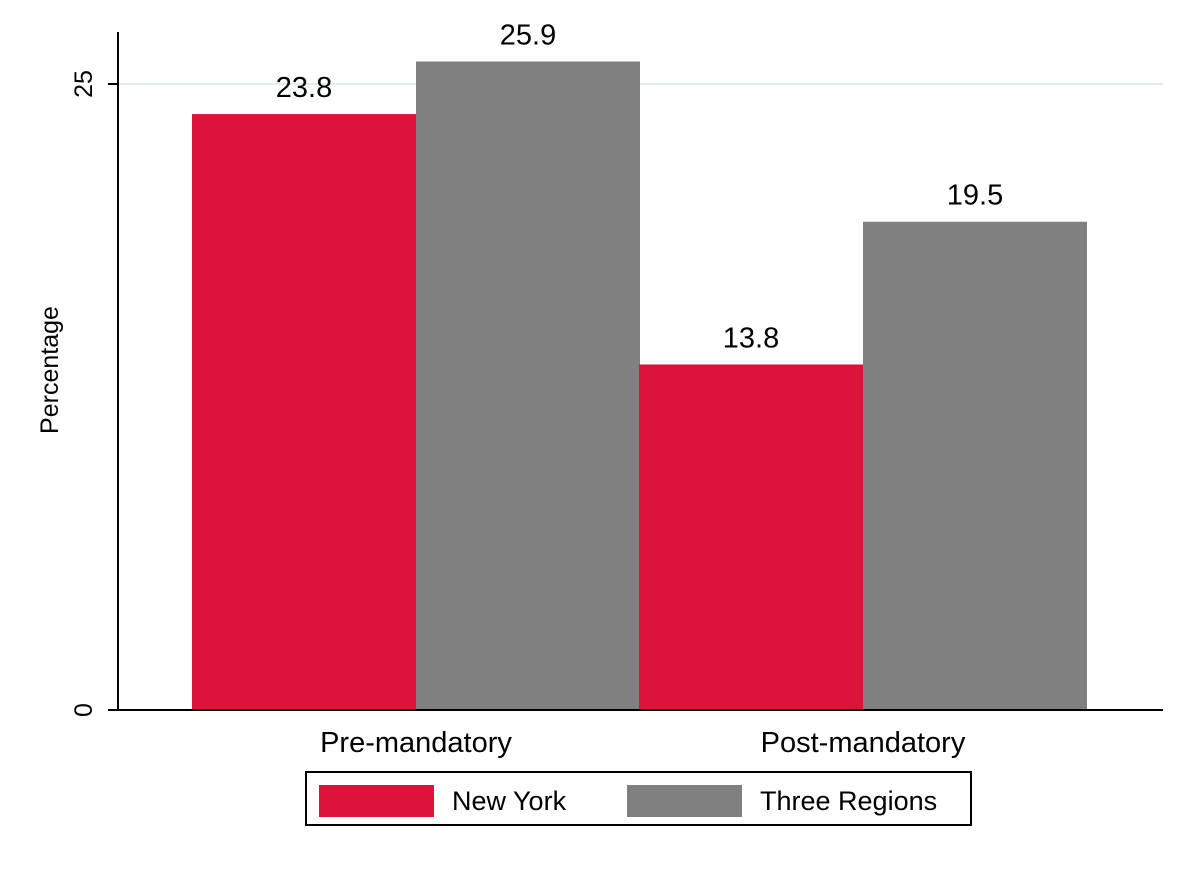 Image resolution: width=1194 pixels, height=869 pixels. Describe the element at coordinates (849, 800) in the screenshot. I see `legend-label-three-regions: Three Regions` at that location.